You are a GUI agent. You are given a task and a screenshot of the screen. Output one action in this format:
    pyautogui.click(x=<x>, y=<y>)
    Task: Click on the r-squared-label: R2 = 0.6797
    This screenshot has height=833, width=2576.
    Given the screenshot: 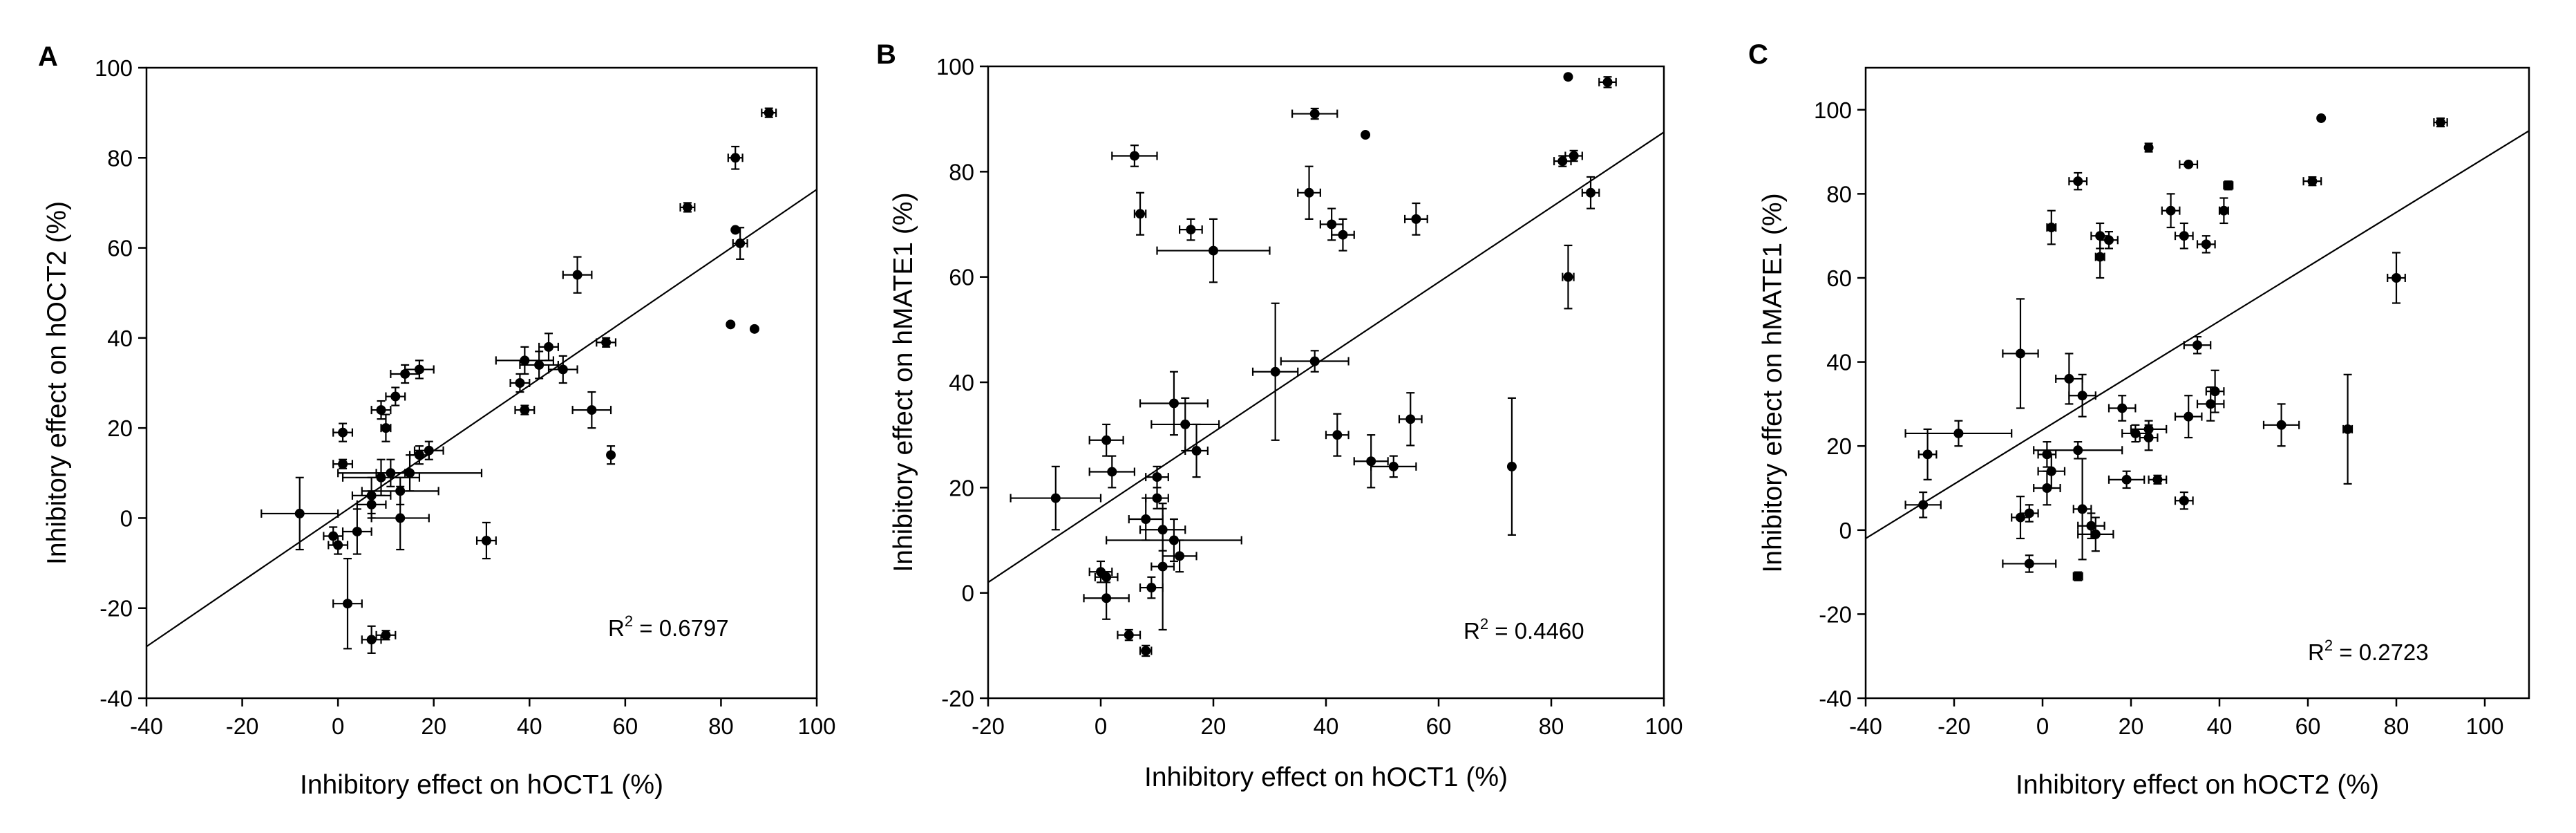 What is the action you would take?
    pyautogui.click(x=668, y=626)
    